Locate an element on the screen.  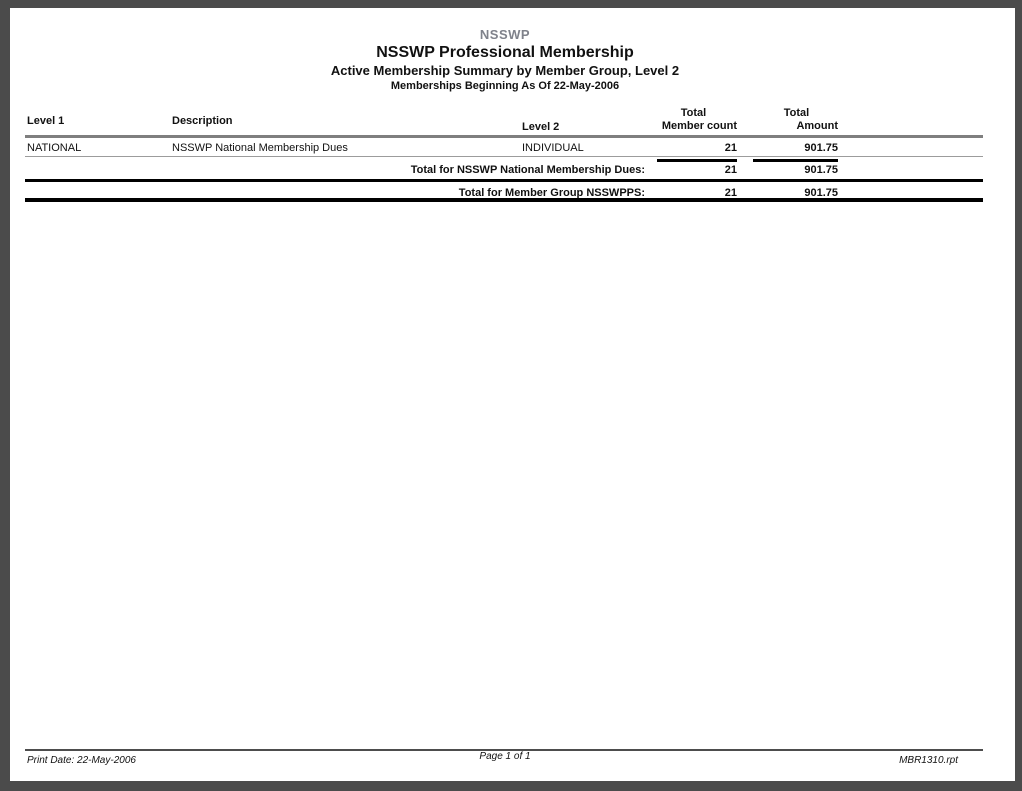
column-header-level1: Level 1 is located at coordinates (46, 121).